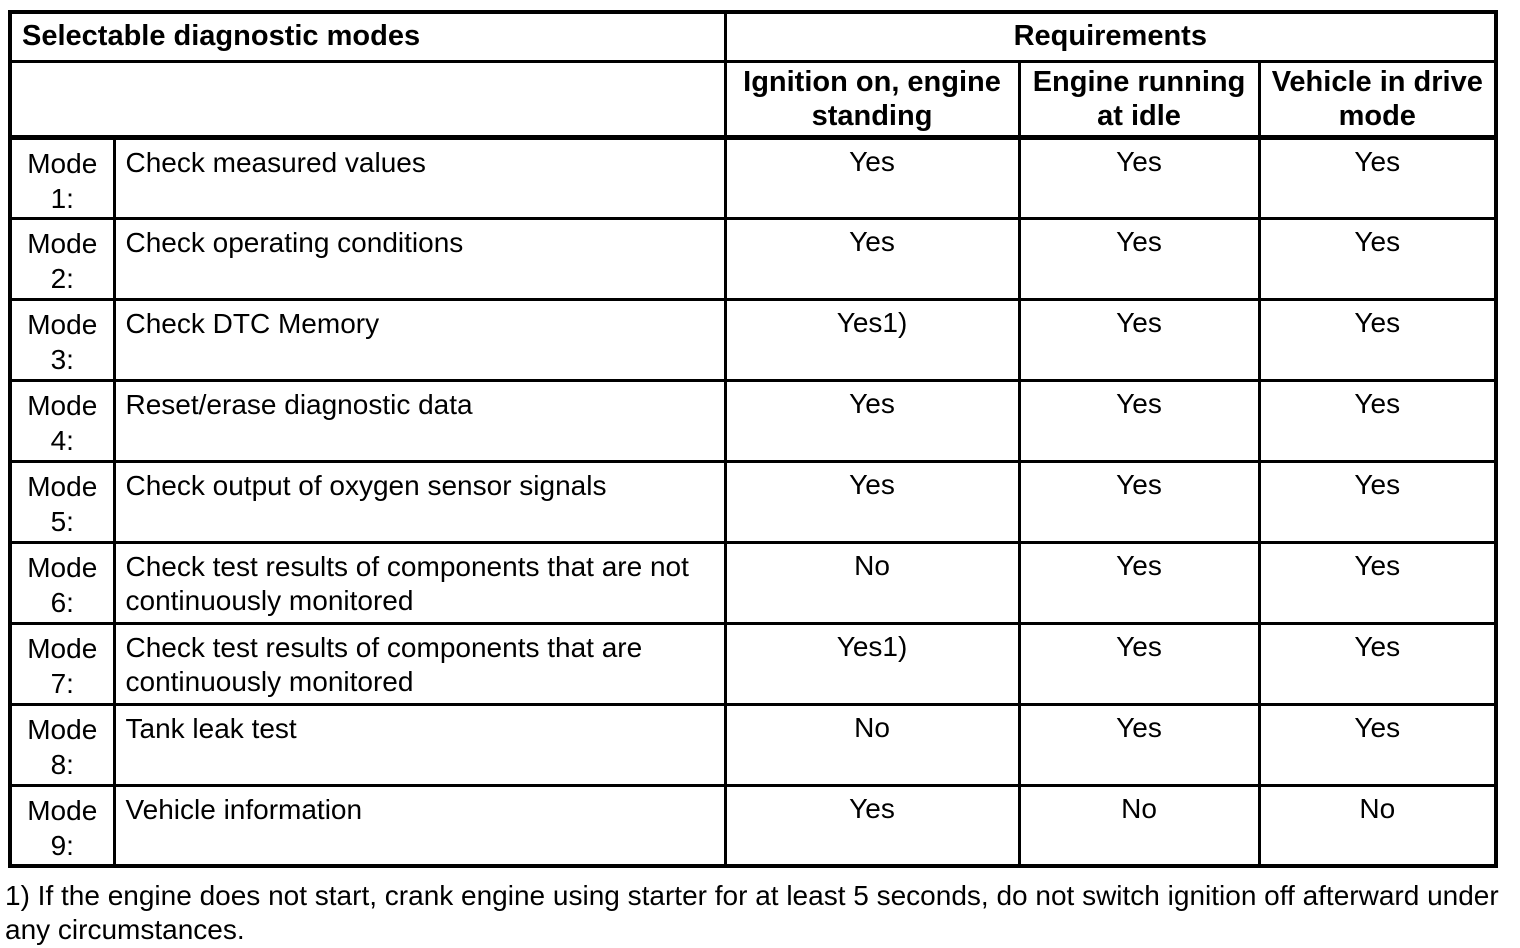 The width and height of the screenshot is (1520, 948). Describe the element at coordinates (62, 440) in the screenshot. I see `mode-number: 4:` at that location.